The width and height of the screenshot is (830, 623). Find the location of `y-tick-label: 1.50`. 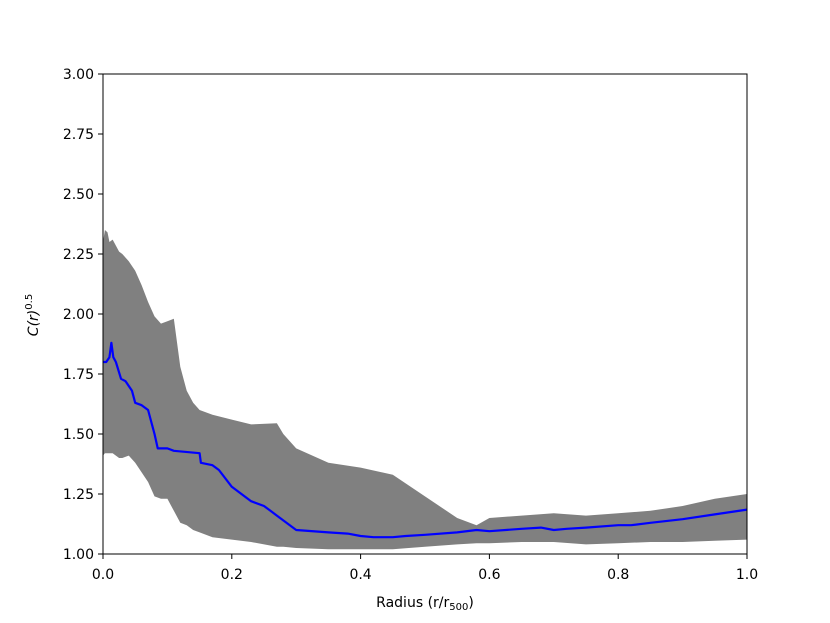

y-tick-label: 1.50 is located at coordinates (78, 435).